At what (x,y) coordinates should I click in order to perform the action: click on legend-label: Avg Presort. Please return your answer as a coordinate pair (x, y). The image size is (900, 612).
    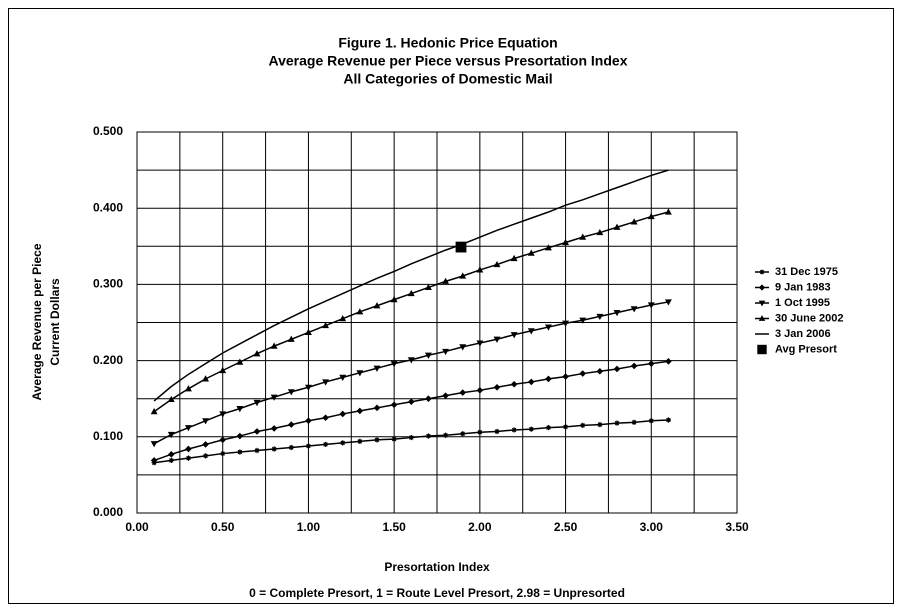
    Looking at the image, I should click on (806, 349).